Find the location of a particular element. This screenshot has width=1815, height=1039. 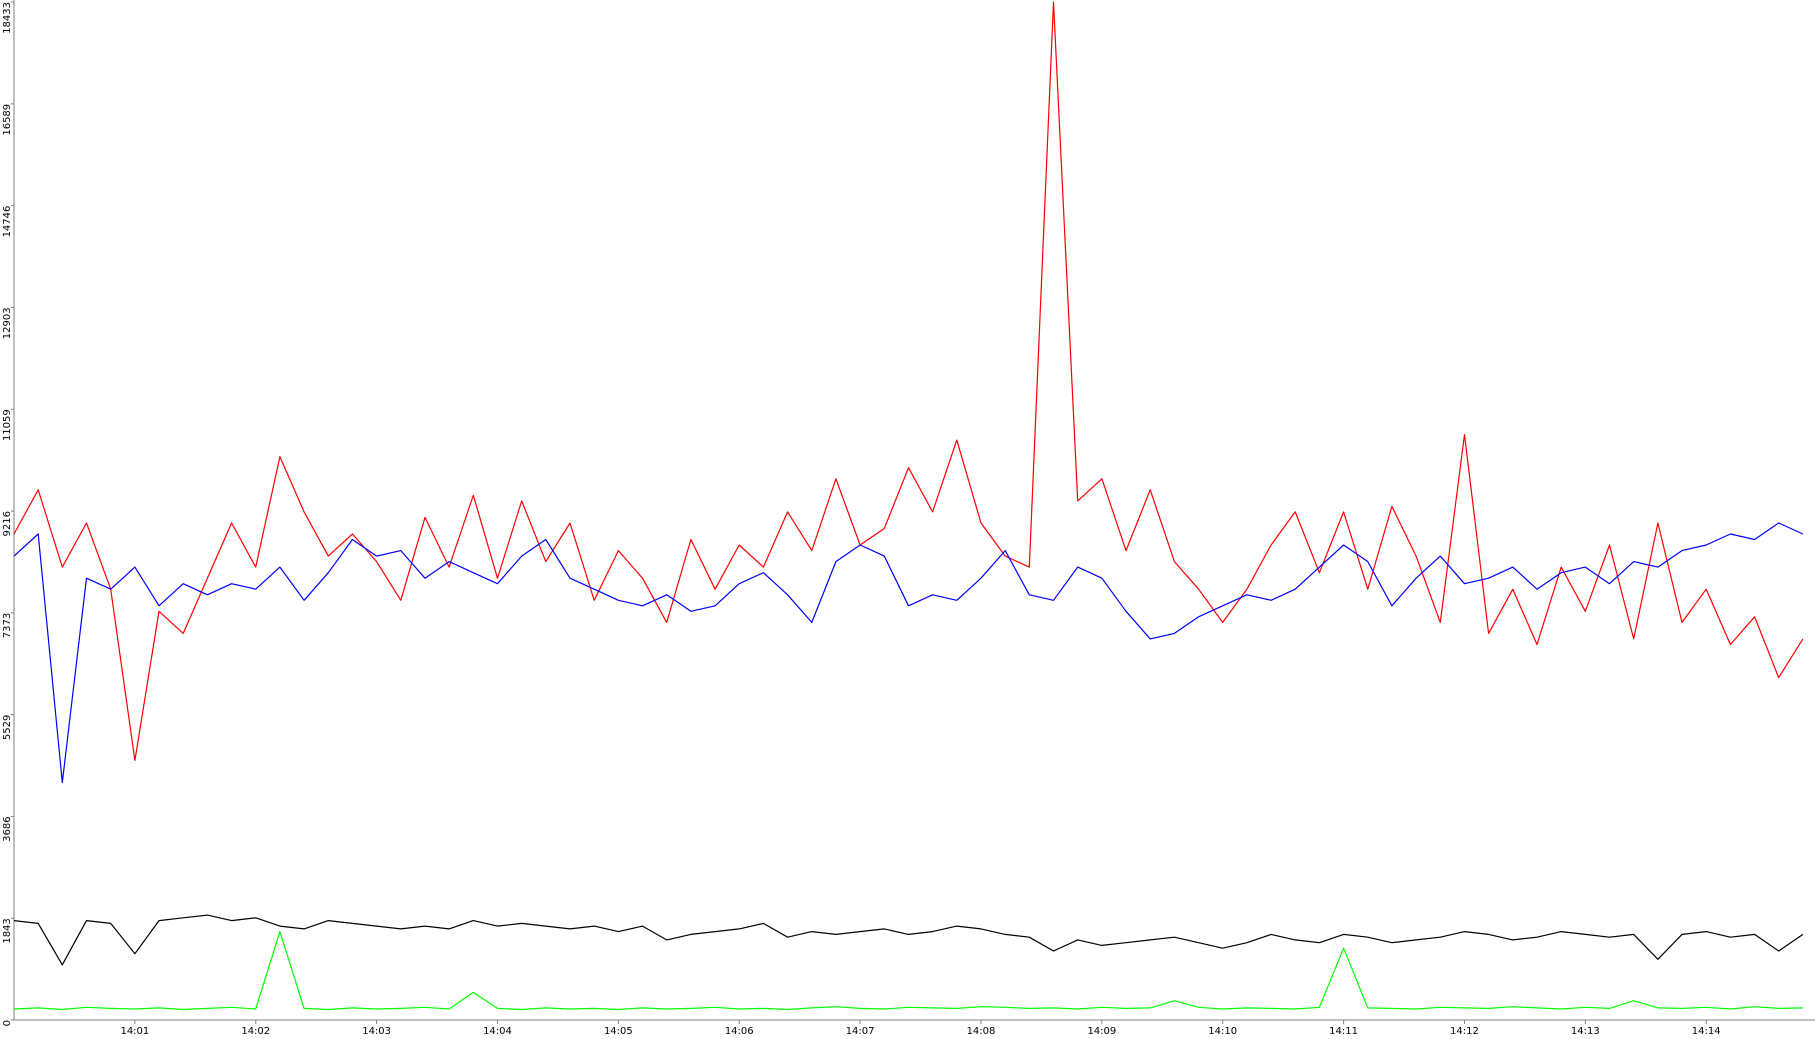

y-tick-label: 0 is located at coordinates (7, 1023).